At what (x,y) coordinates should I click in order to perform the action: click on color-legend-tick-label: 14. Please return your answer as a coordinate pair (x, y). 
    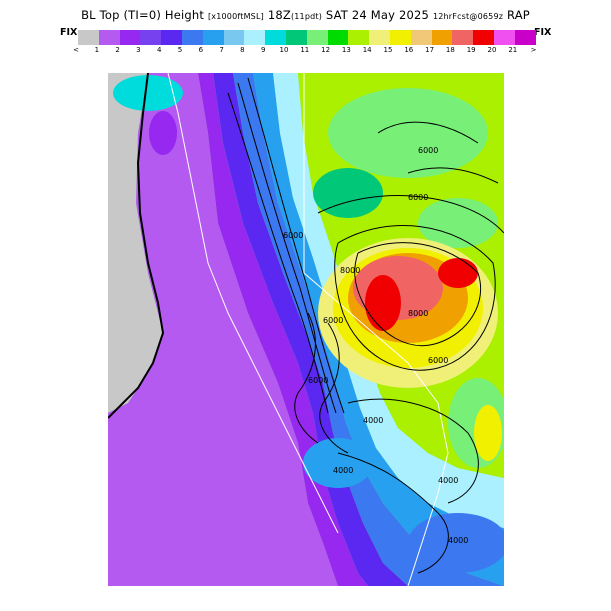
    Looking at the image, I should click on (367, 50).